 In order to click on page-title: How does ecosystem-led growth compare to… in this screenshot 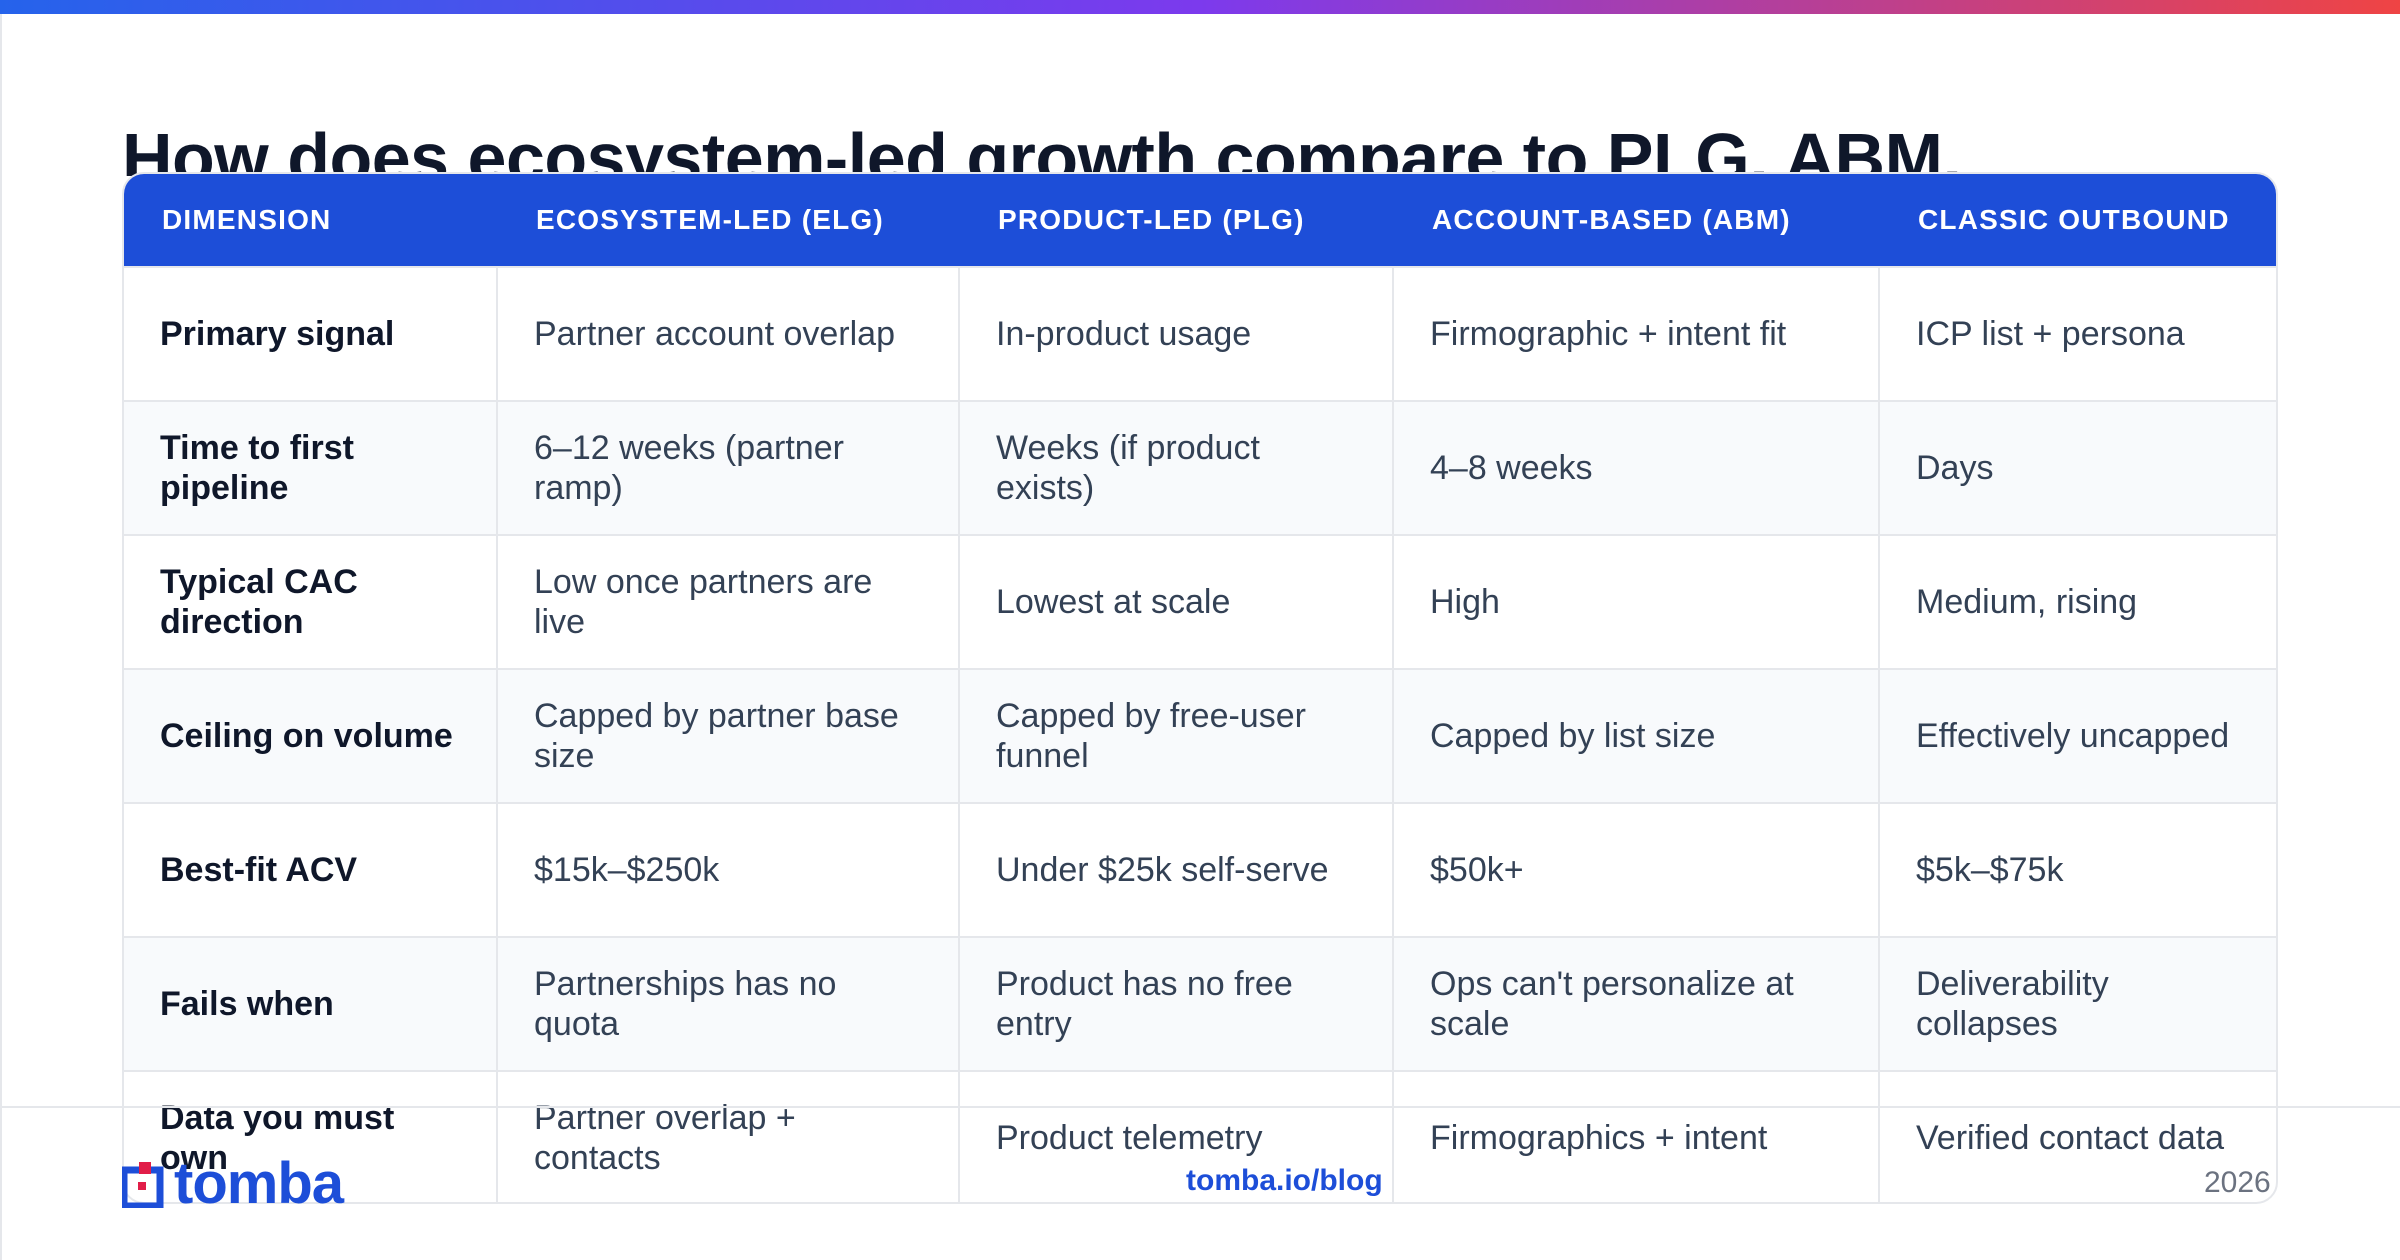, I will do `click(1042, 147)`.